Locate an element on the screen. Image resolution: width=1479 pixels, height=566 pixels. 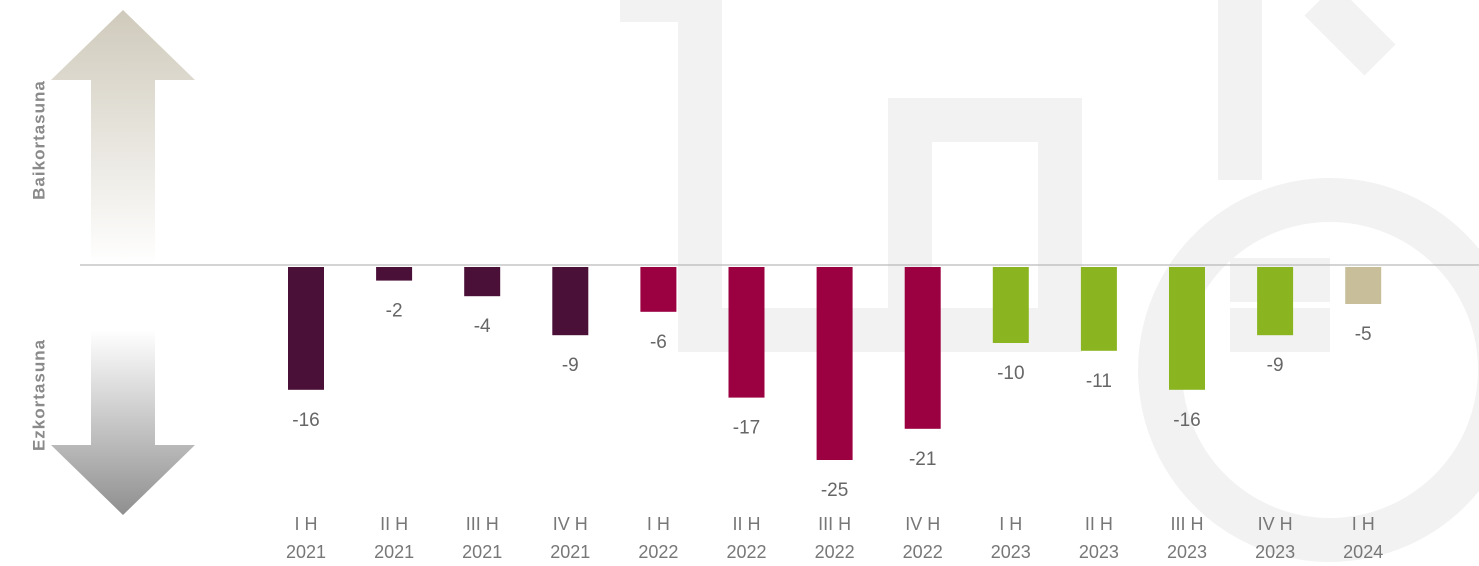
value-label: -17 is located at coordinates (746, 428).